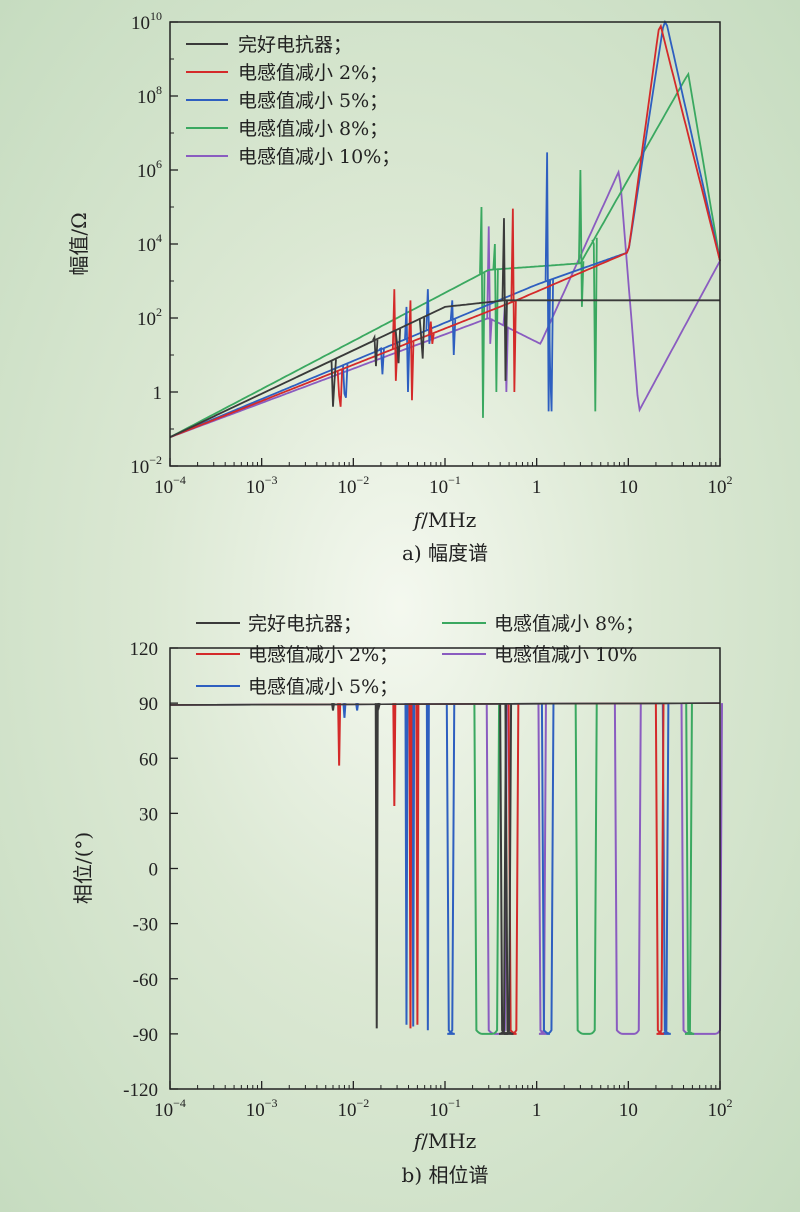 The width and height of the screenshot is (800, 1212). What do you see at coordinates (149, 243) in the screenshot?
I see `magnitude-y-tick-label: 10⁴` at bounding box center [149, 243].